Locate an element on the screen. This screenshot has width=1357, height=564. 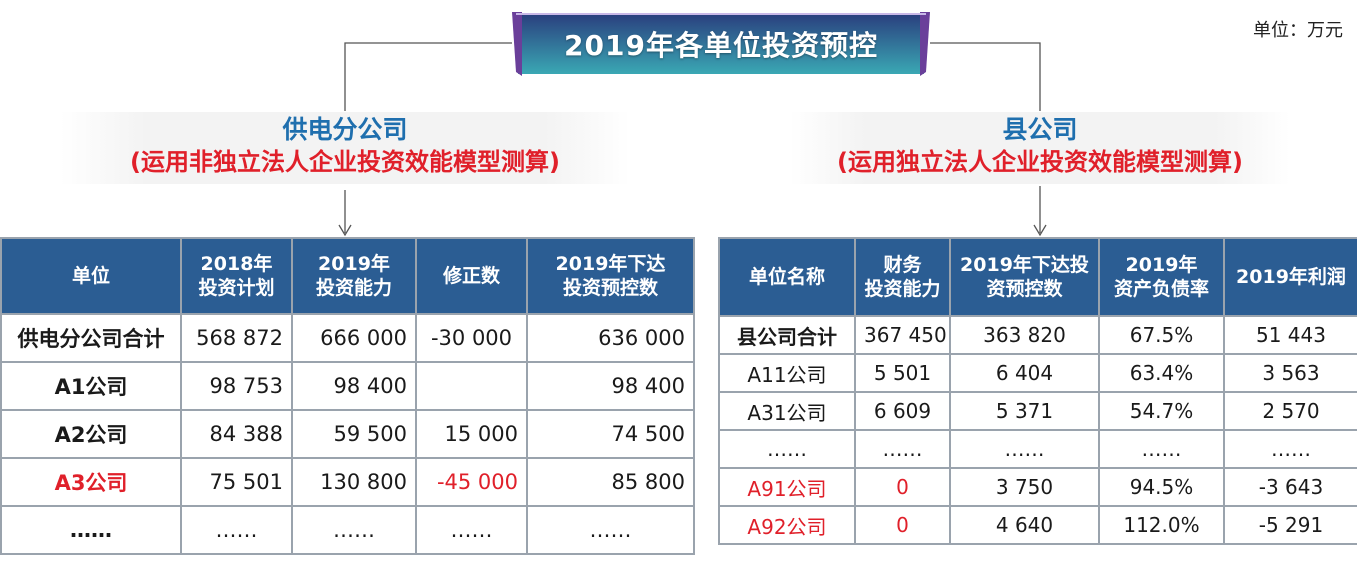
table-row: A3公司 75 501 130 800 -45 000 85 800 is located at coordinates (347, 482).